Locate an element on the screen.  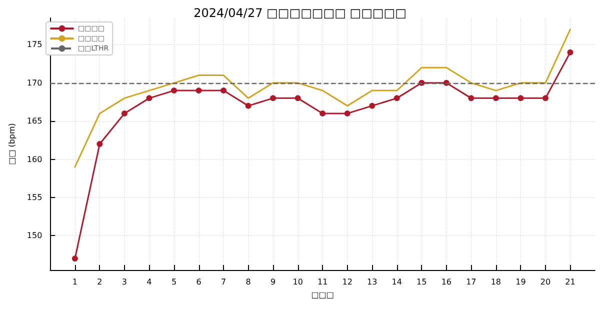
x-tick-label: 10 is located at coordinates (297, 282).